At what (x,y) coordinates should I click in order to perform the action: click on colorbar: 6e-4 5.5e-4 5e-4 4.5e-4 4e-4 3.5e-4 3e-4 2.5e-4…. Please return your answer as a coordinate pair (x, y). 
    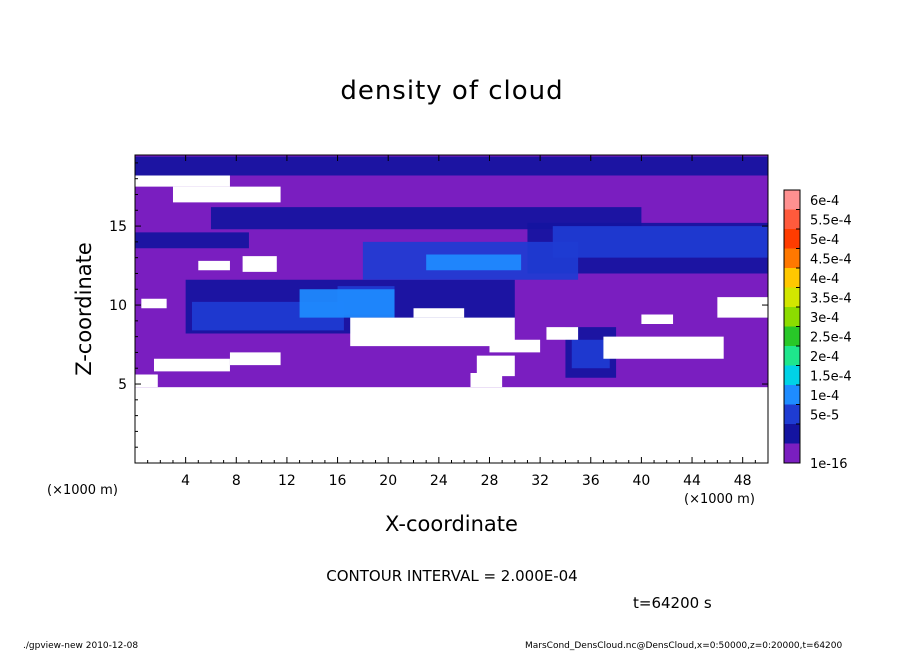
    Looking at the image, I should click on (817, 330).